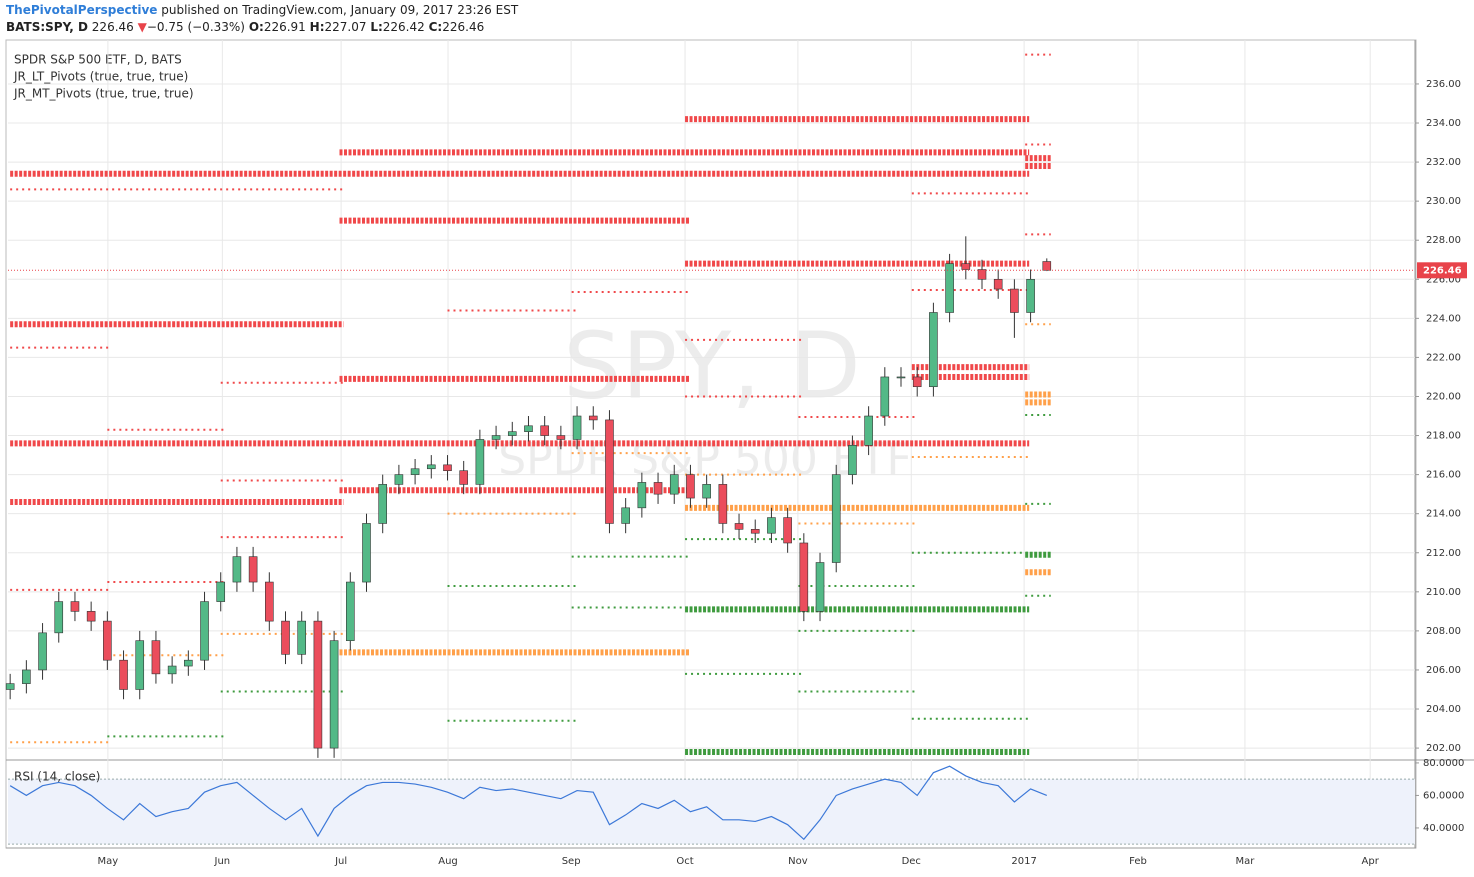 This screenshot has height=877, width=1474. I want to click on h: 227.07, so click(345, 27).